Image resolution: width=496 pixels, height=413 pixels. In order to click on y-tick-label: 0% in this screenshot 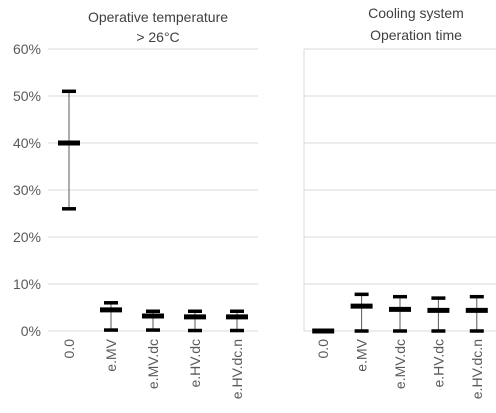, I will do `click(31, 331)`.